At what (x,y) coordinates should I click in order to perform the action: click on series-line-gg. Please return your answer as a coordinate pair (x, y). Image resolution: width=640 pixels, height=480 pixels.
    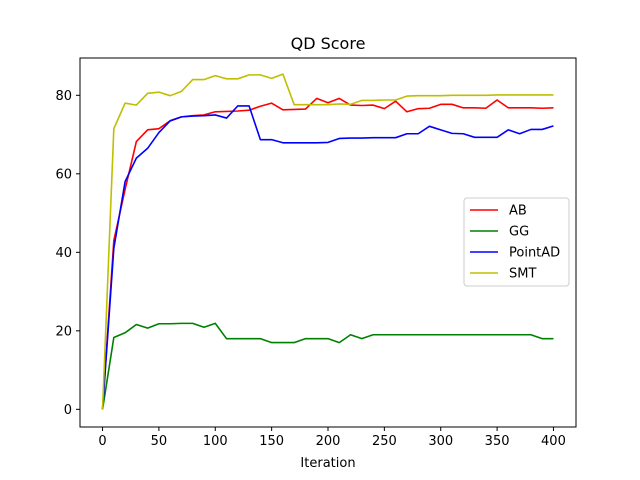
    Looking at the image, I should click on (327, 366).